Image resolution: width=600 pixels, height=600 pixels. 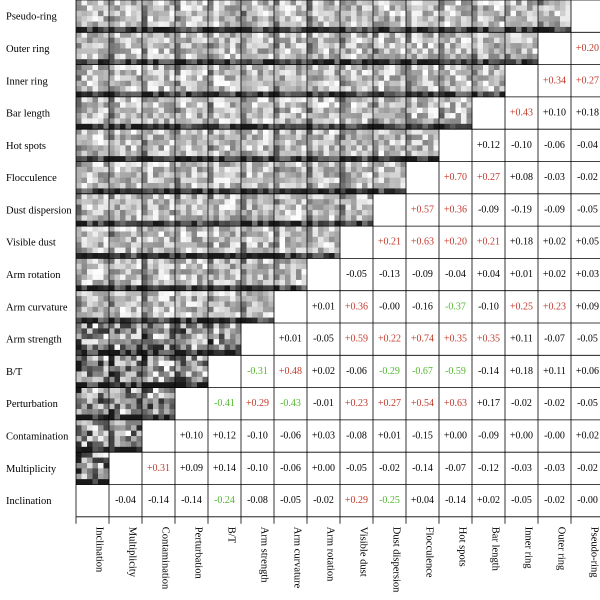 What do you see at coordinates (330, 554) in the screenshot?
I see `column-label-arm-rotation: Arm rotation` at bounding box center [330, 554].